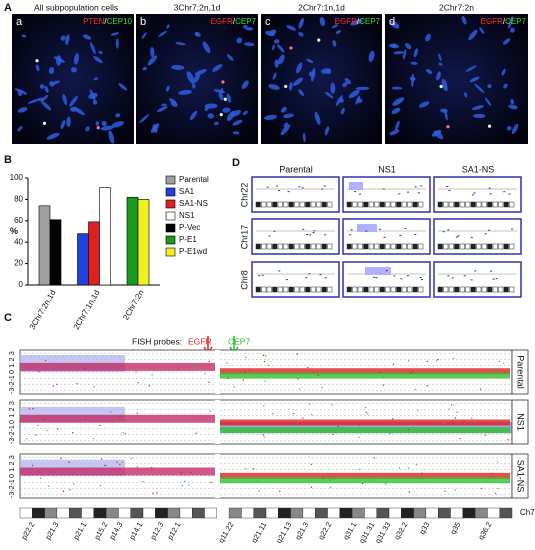 This screenshot has width=535, height=550. I want to click on band-label: q11.22, so click(225, 532).